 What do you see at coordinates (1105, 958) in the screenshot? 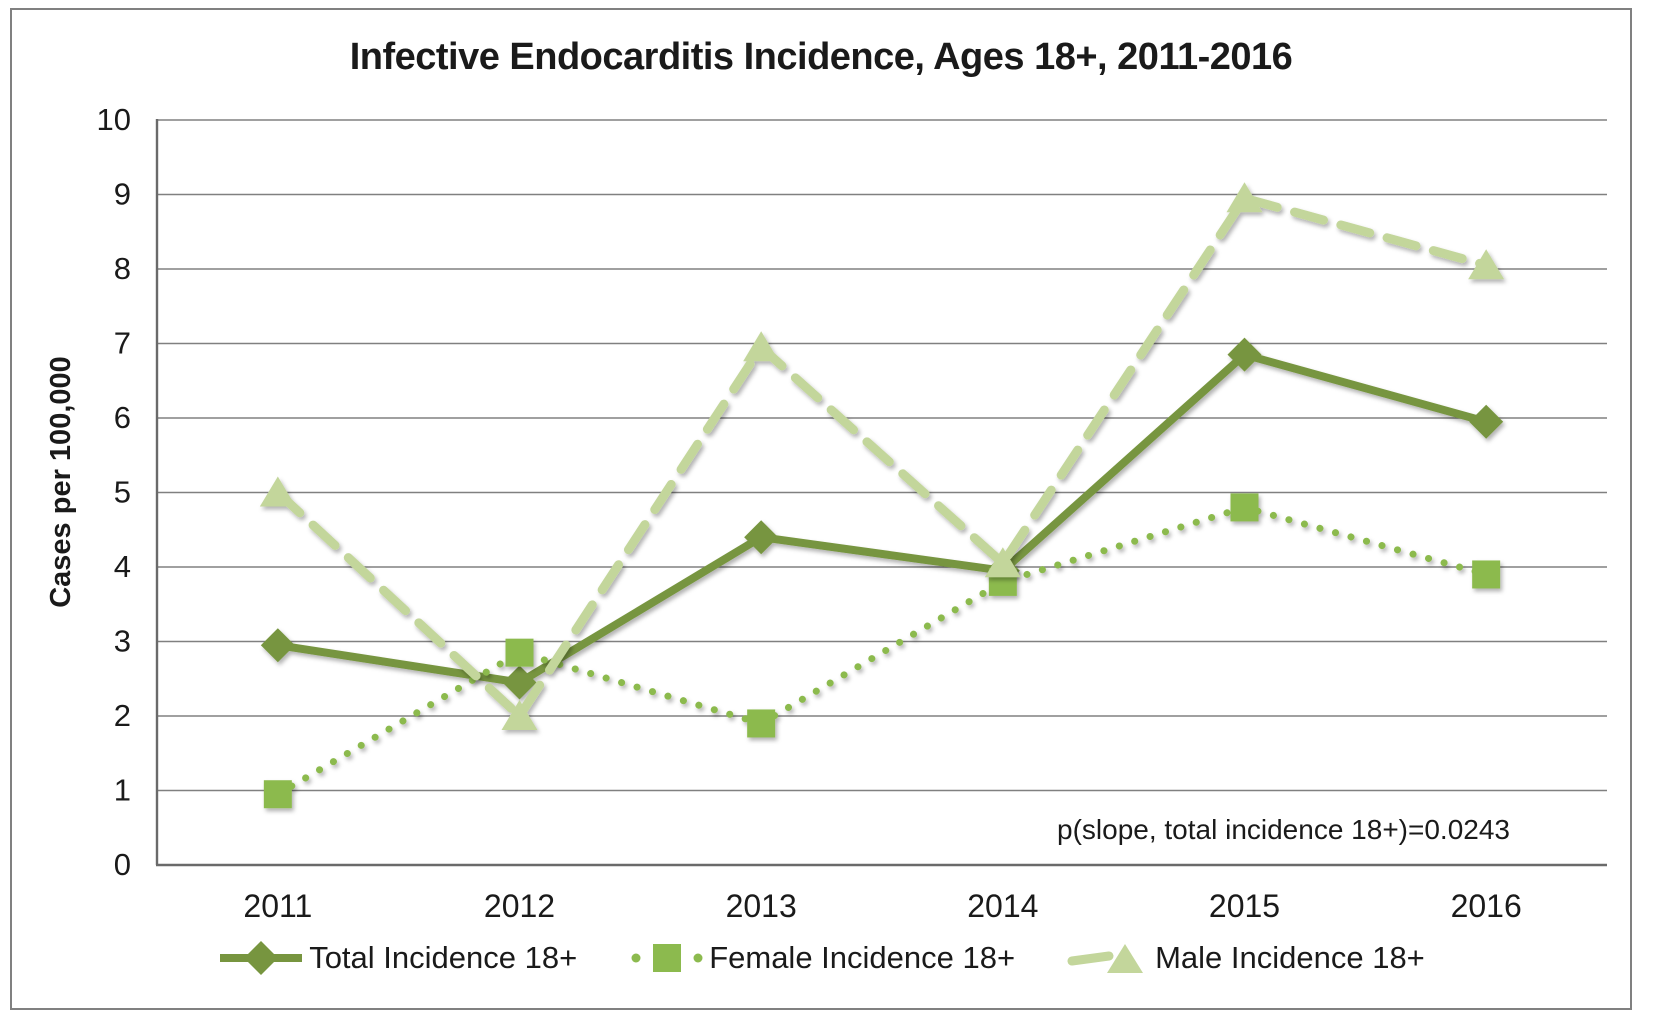
I see `male-line-triangle-icon` at bounding box center [1105, 958].